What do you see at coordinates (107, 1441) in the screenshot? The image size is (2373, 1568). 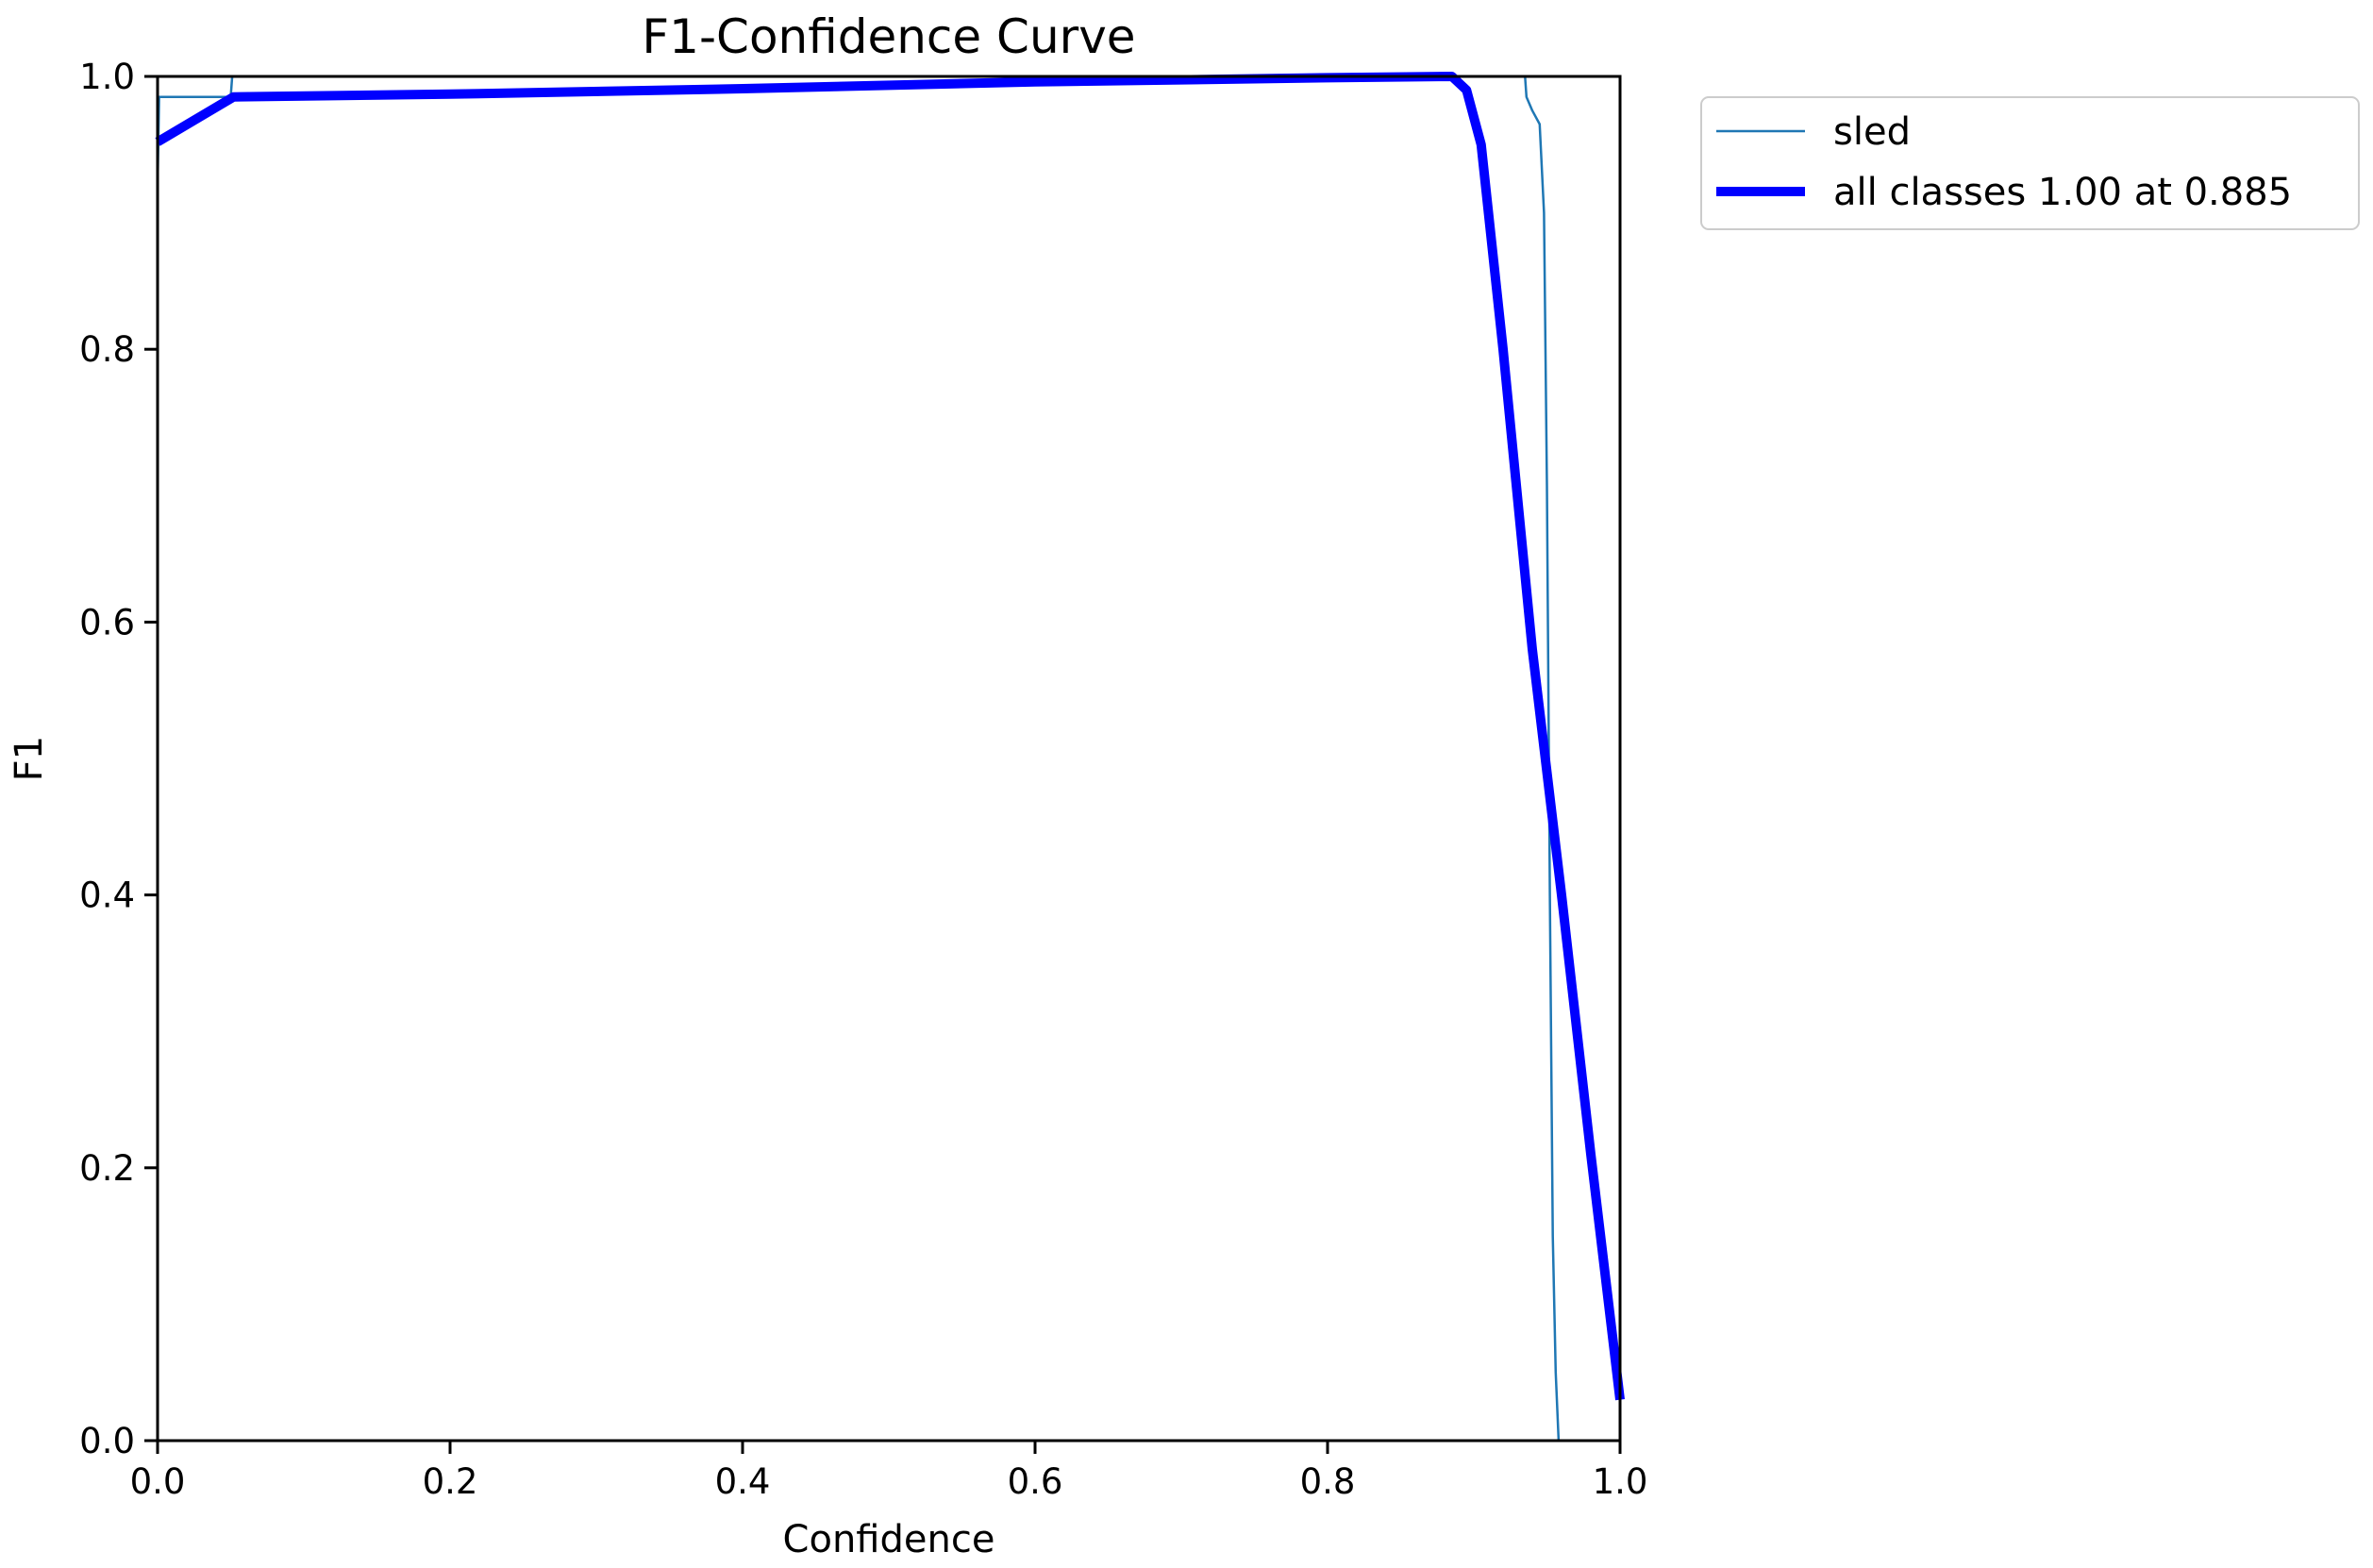 I see `y-tick-label: 0.0` at bounding box center [107, 1441].